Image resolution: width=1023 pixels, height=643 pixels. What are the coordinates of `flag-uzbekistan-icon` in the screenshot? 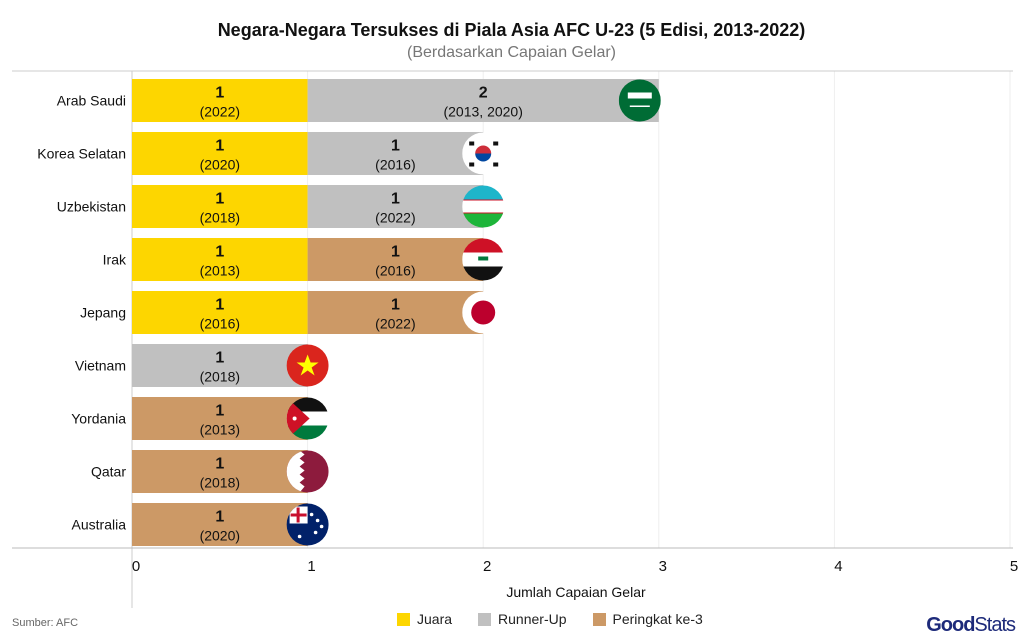 It's located at (483, 206).